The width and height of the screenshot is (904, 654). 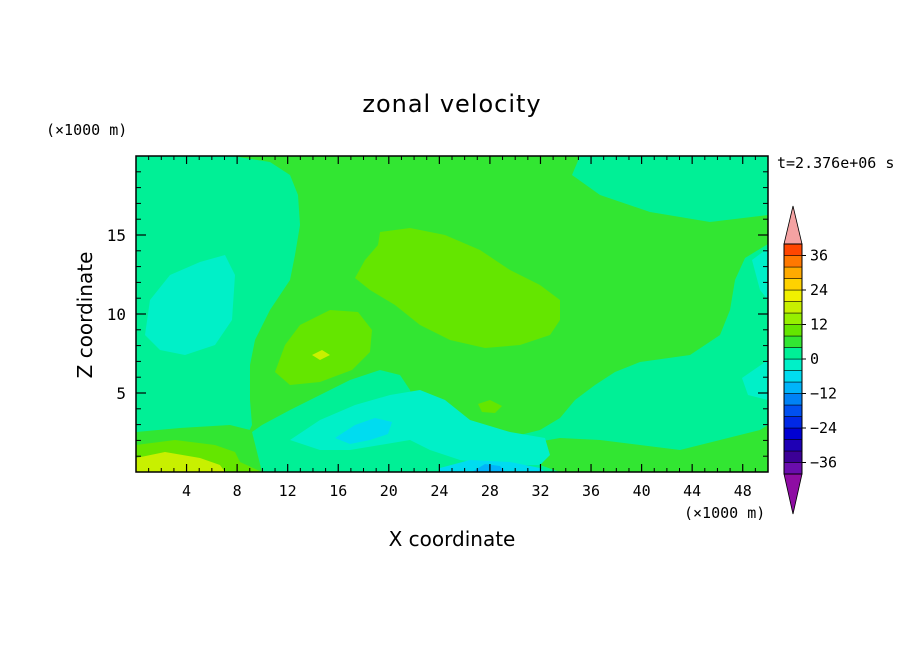 I want to click on x-tick-label: 16, so click(x=338, y=491).